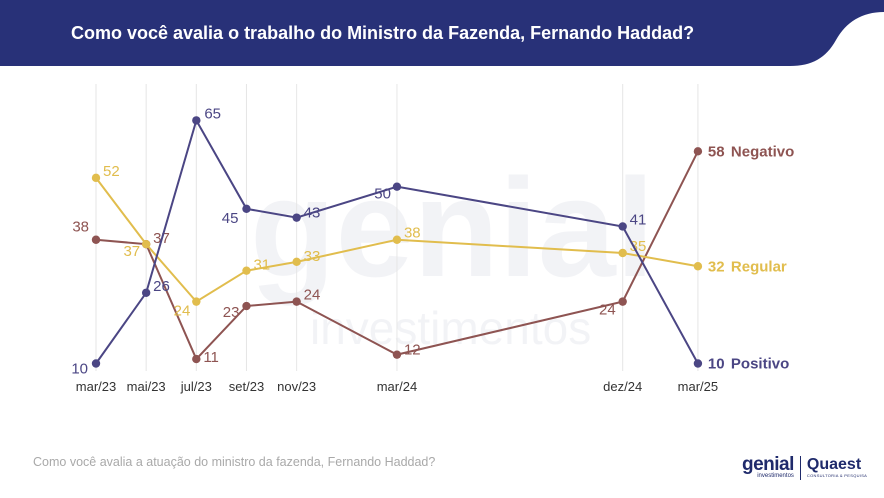 This screenshot has width=884, height=498. Describe the element at coordinates (800, 468) in the screenshot. I see `logo-divider` at that location.